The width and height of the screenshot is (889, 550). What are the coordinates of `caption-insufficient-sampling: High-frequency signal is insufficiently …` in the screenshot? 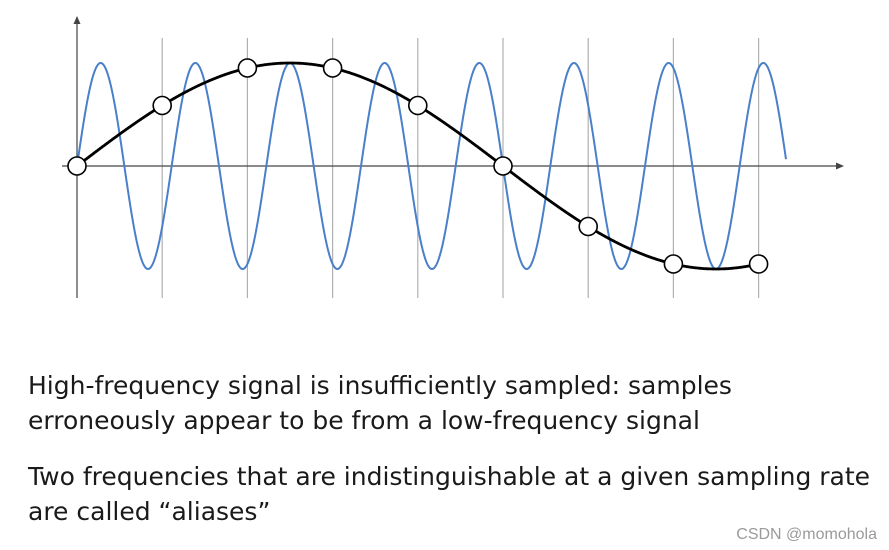 It's located at (380, 403).